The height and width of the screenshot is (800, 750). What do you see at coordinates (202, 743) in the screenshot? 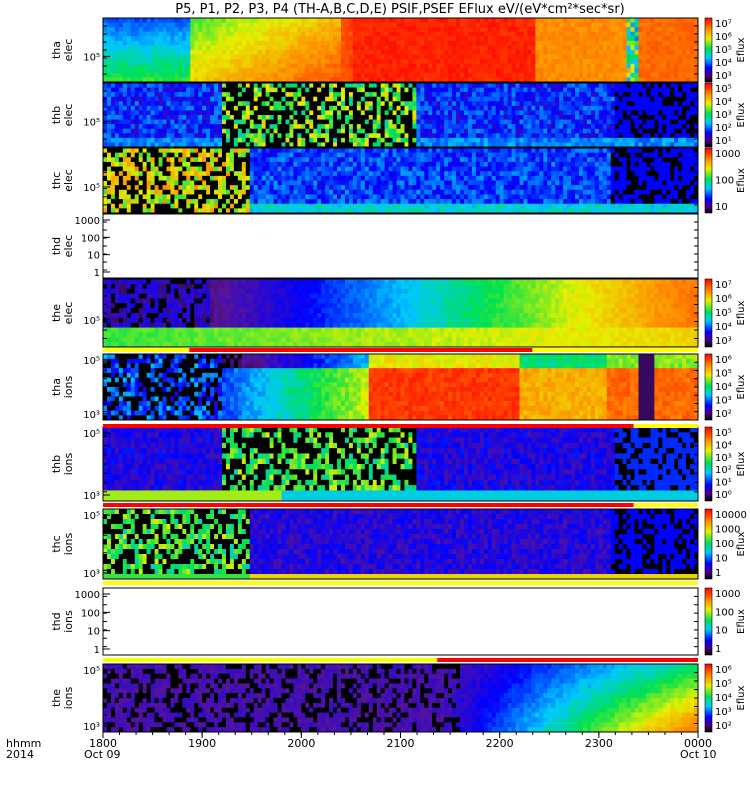
I see `x-tick-label: 1900` at bounding box center [202, 743].